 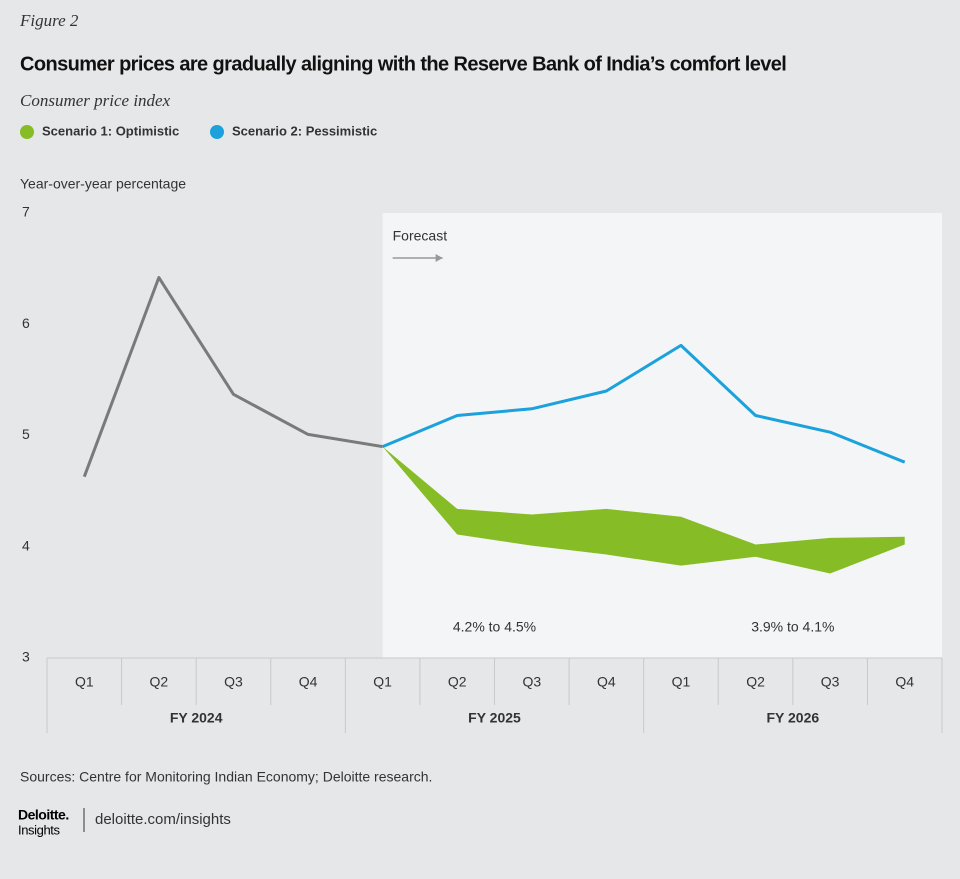 What do you see at coordinates (26, 323) in the screenshot?
I see `y-tick-label: 6` at bounding box center [26, 323].